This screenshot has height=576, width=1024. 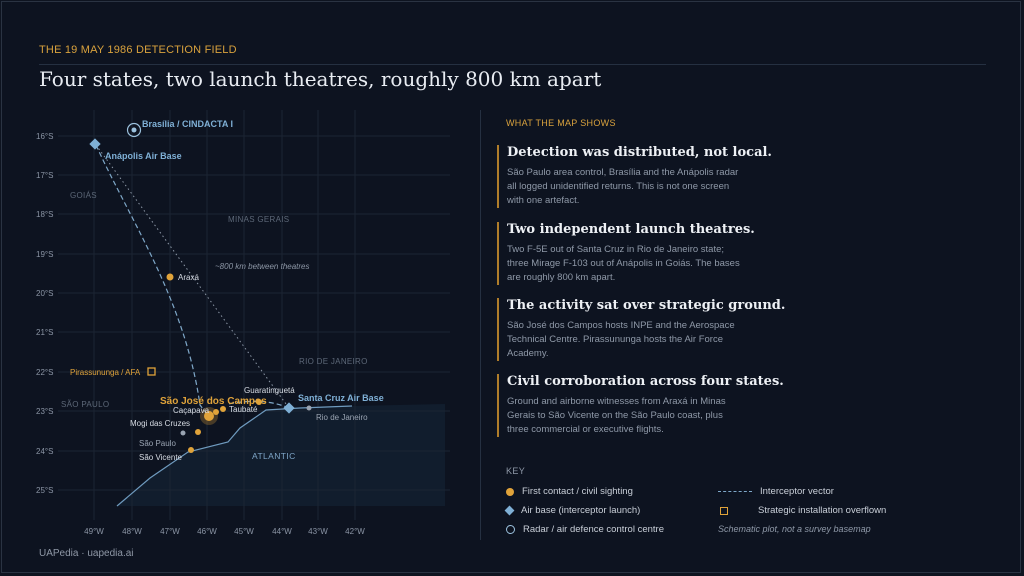 What do you see at coordinates (282, 531) in the screenshot?
I see `x-tick-44w: 44°W` at bounding box center [282, 531].